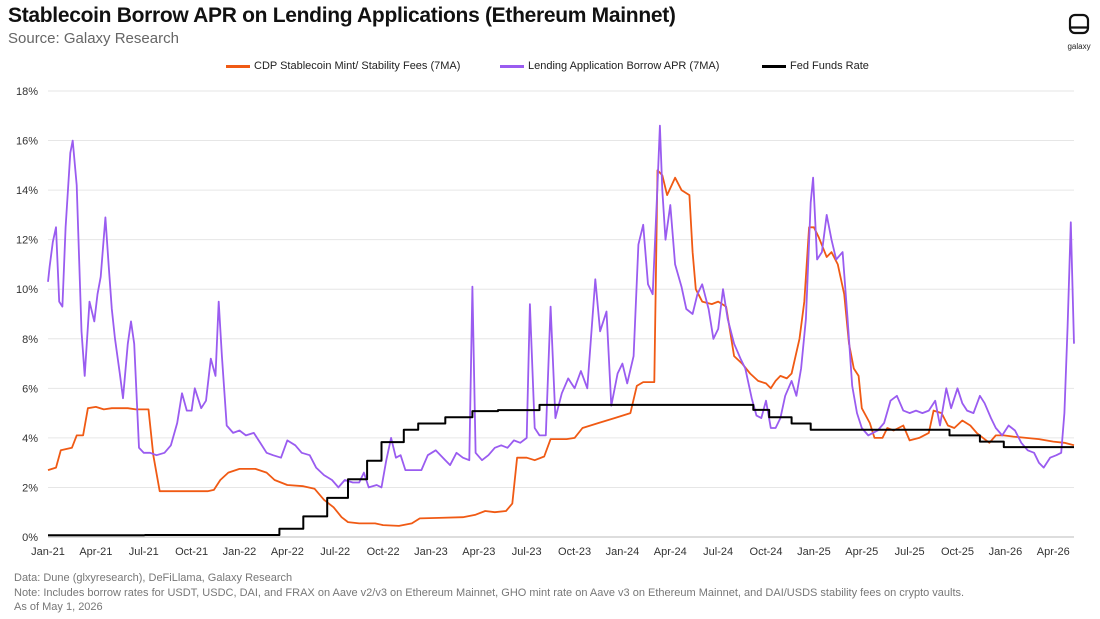  I want to click on x-tick-label: Oct-22, so click(383, 552).